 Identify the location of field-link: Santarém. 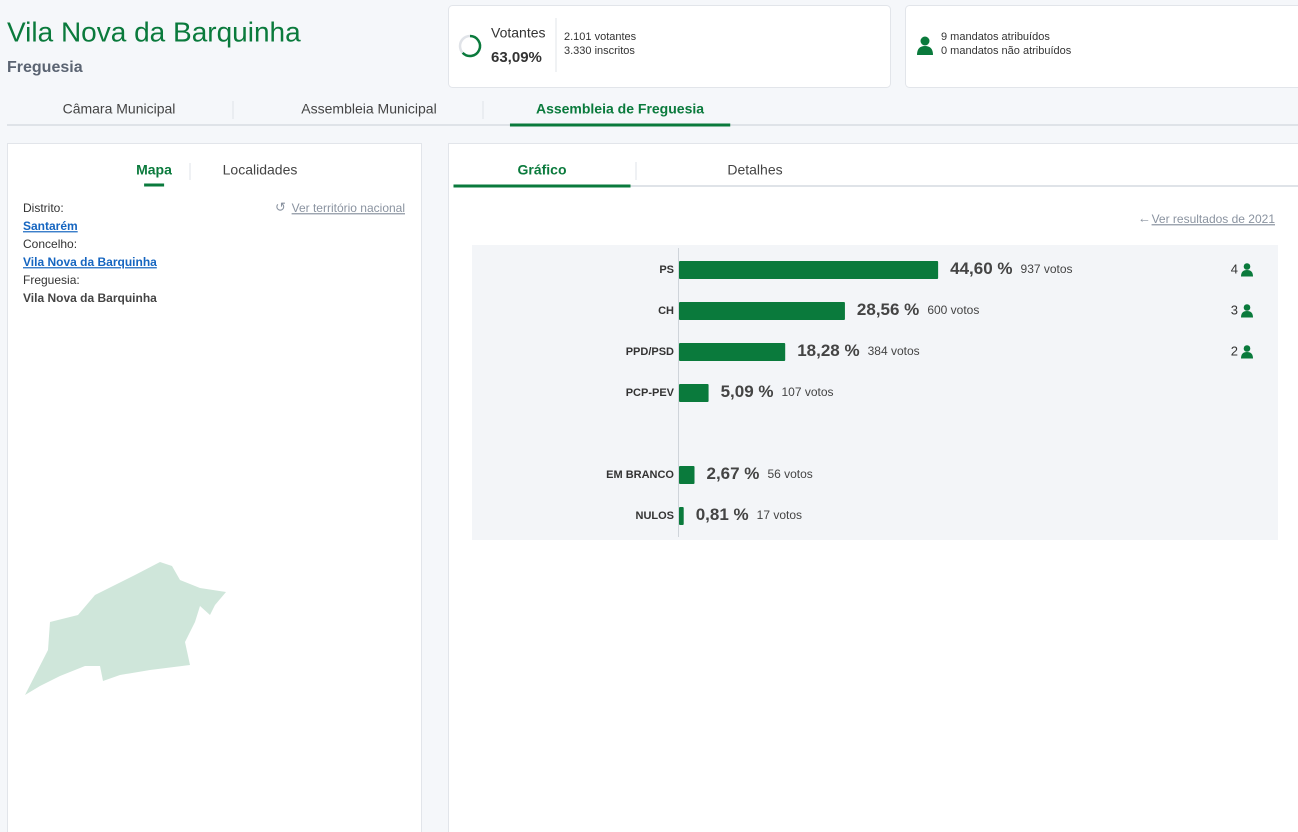
(50, 226).